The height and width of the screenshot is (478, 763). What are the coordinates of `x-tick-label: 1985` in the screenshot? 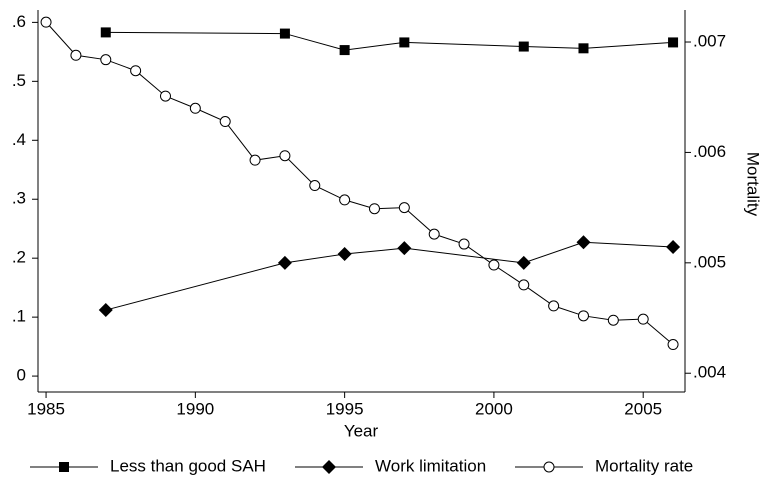 It's located at (46, 408).